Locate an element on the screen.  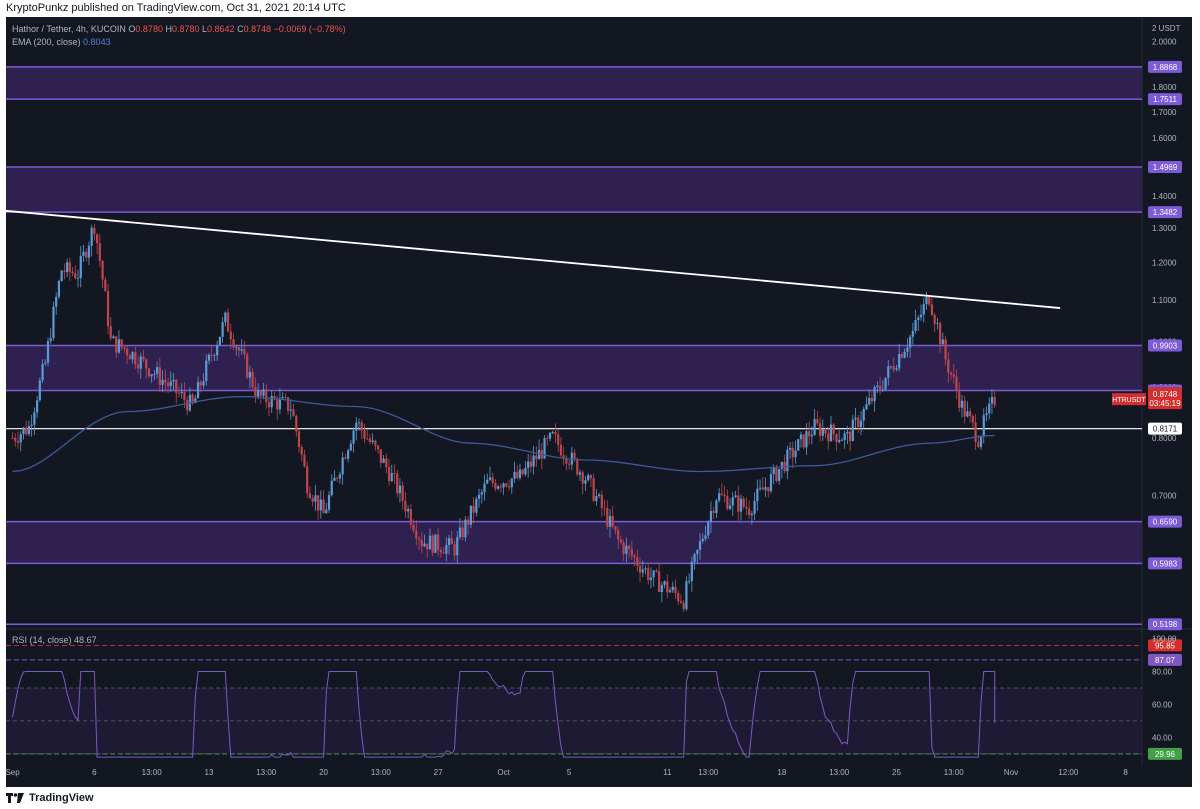
time-axis-tick: Sep is located at coordinates (13, 772).